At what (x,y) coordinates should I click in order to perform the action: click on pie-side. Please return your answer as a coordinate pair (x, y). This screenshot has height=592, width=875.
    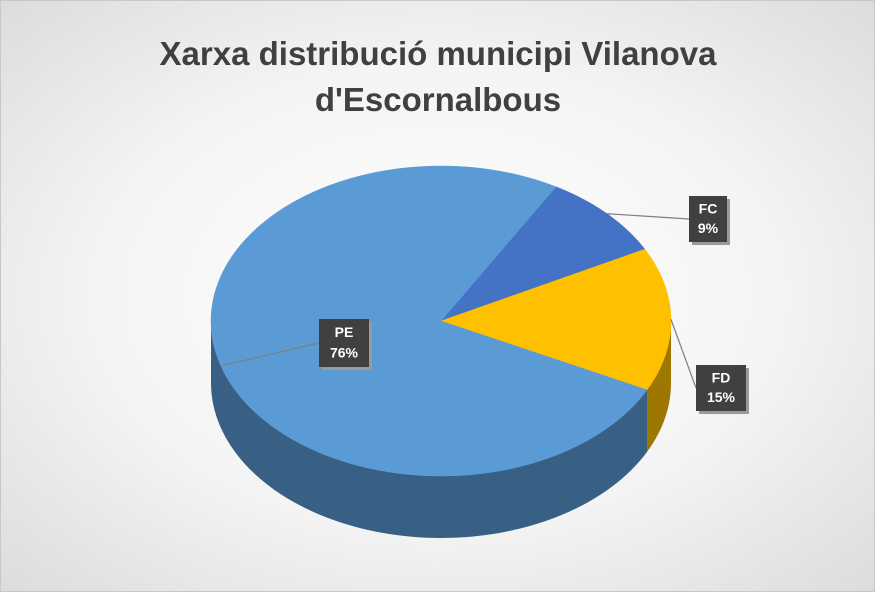
    Looking at the image, I should click on (659, 386).